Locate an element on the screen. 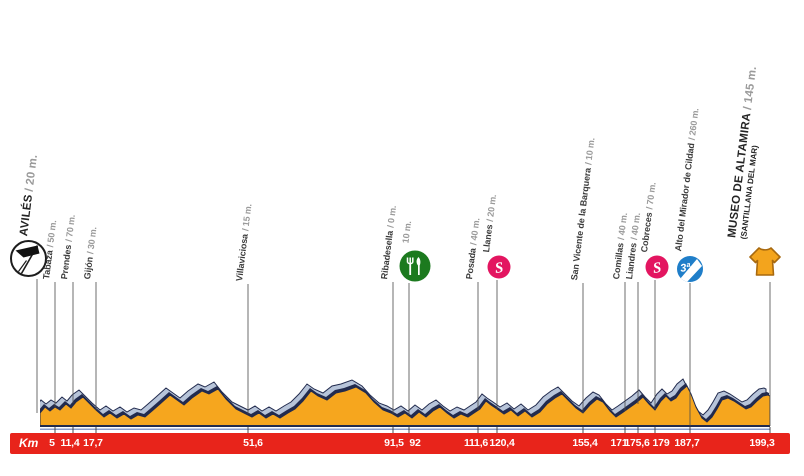 The width and height of the screenshot is (804, 476). start-flag-icon is located at coordinates (28, 258).